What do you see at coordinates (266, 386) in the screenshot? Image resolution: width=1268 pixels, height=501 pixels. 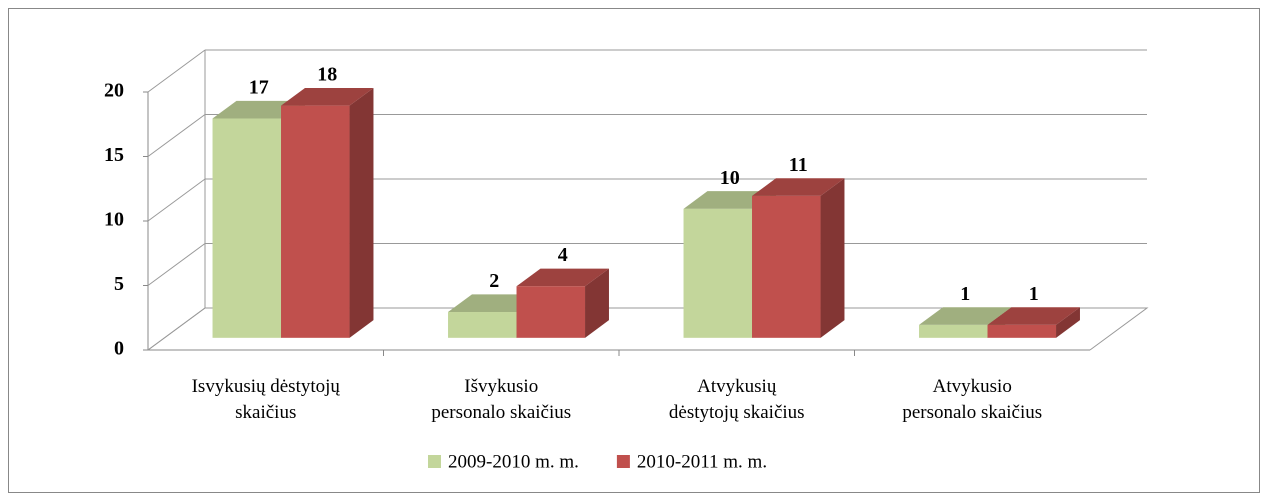 I see `x-tick-label-line: Isvykusių dėstytojų` at bounding box center [266, 386].